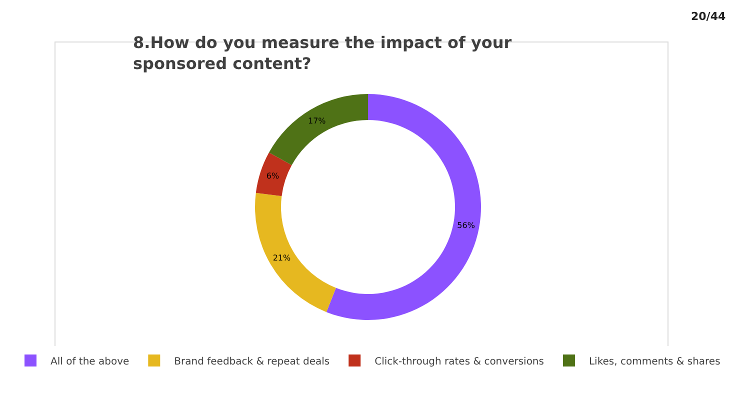 This screenshot has height=413, width=736. What do you see at coordinates (459, 362) in the screenshot?
I see `legend-label: Click-through rates & conversions` at bounding box center [459, 362].